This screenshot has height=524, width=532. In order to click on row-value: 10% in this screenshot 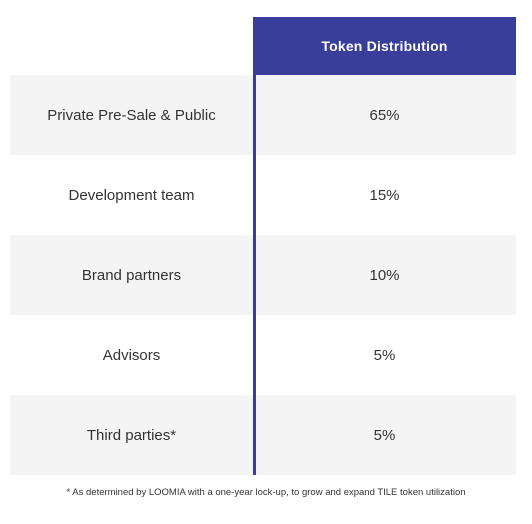, I will do `click(384, 275)`.